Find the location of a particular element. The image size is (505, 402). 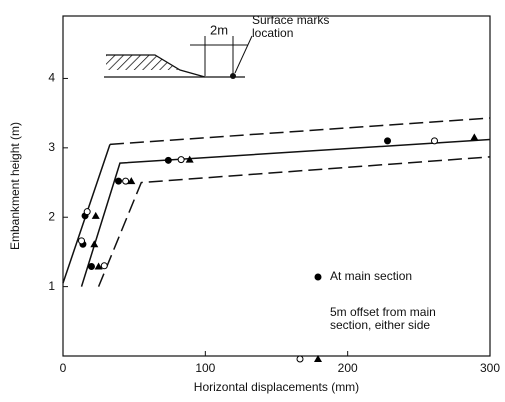

x-axis-label: Horizontal displacements (mm) is located at coordinates (276, 387).